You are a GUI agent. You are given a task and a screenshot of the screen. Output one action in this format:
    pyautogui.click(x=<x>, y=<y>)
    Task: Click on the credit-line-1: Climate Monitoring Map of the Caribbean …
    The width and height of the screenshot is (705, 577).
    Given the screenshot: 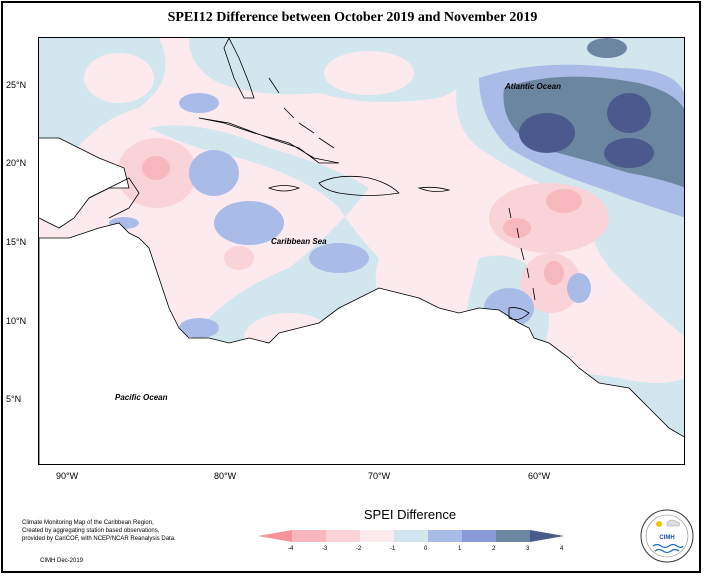 What is the action you would take?
    pyautogui.click(x=88, y=523)
    